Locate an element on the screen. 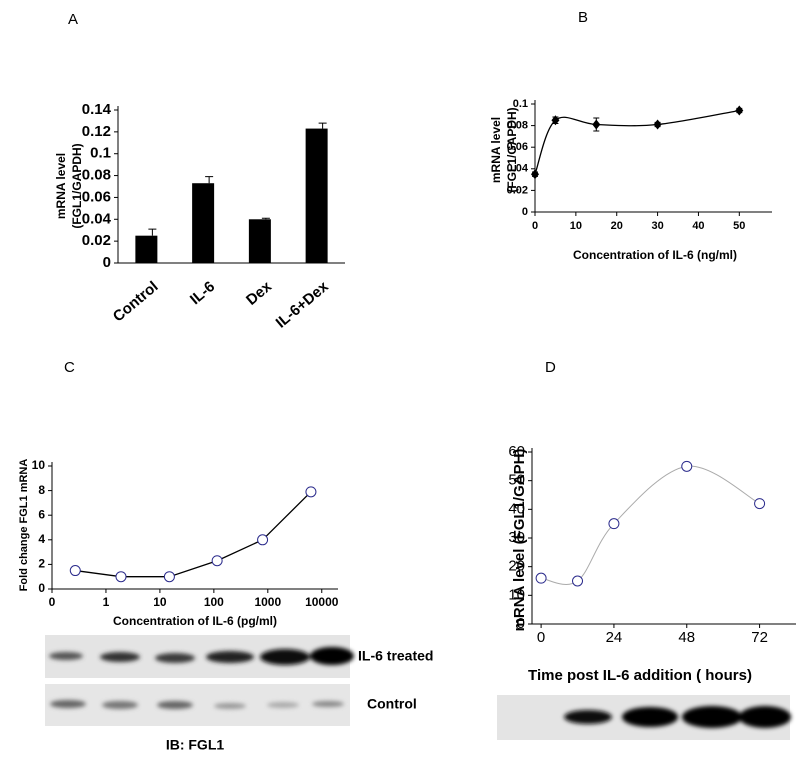  y-tick-label: 6 is located at coordinates (41, 514).